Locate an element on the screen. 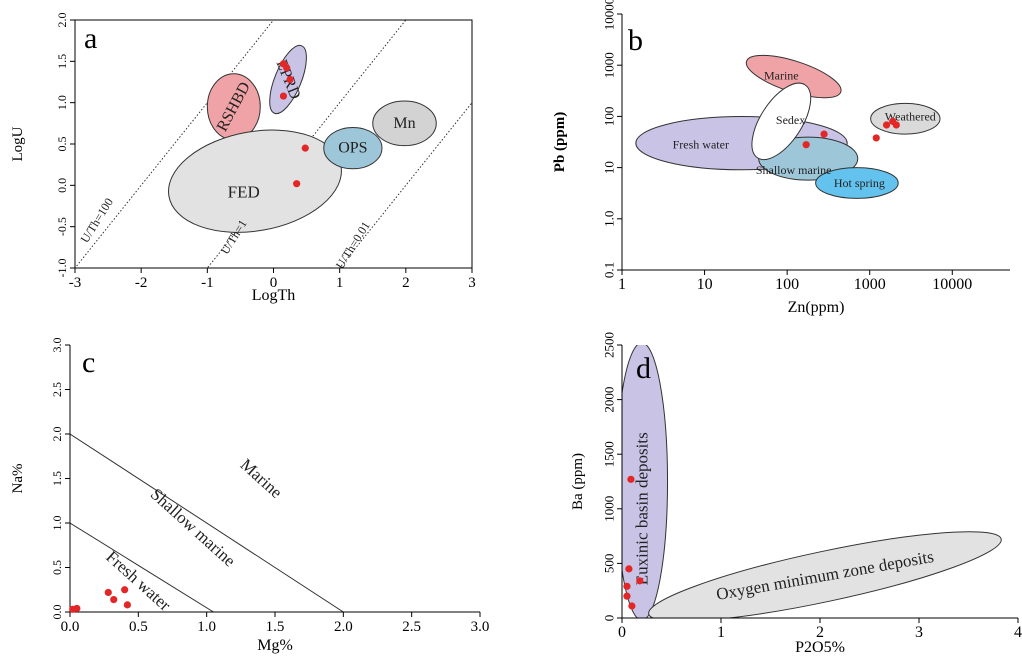 The height and width of the screenshot is (664, 1022). y-axis-title: Na% is located at coordinates (18, 479).